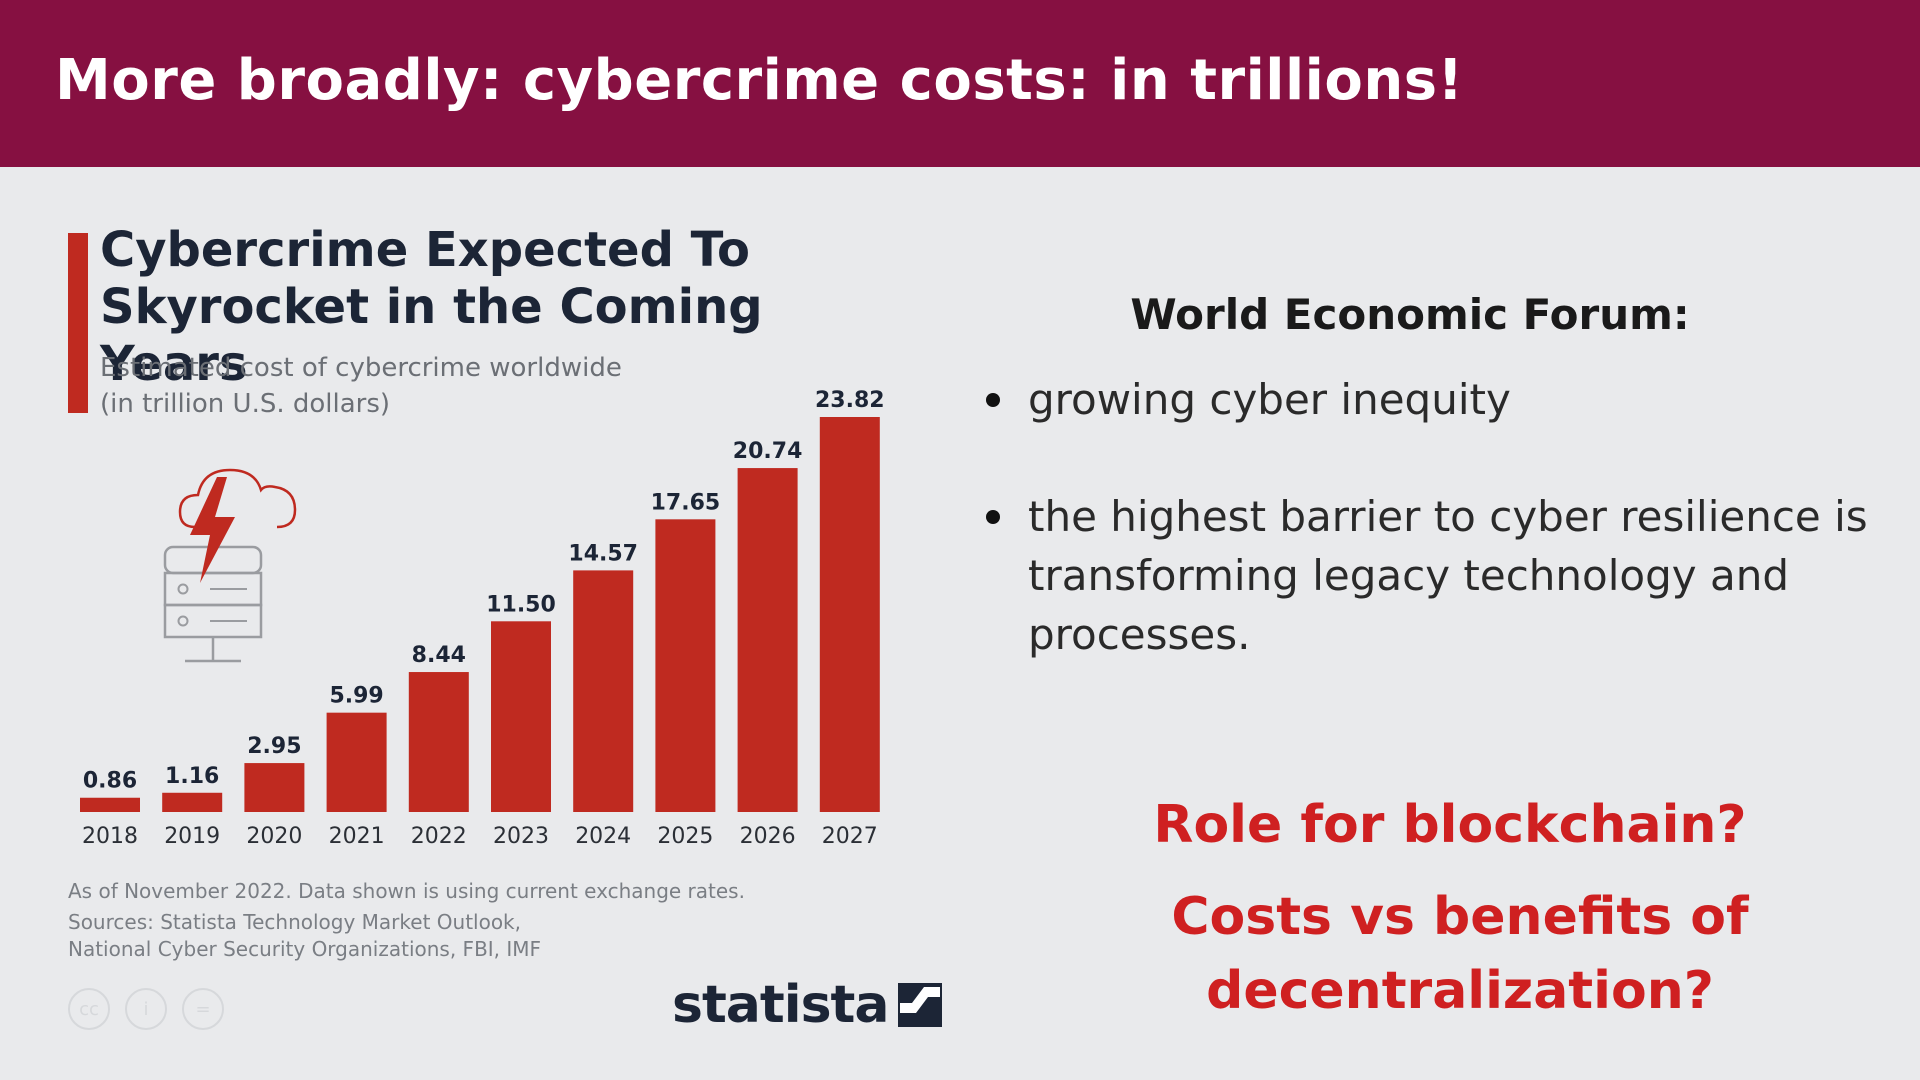 This screenshot has height=1080, width=1920. Describe the element at coordinates (110, 781) in the screenshot. I see `data-label: 0.86` at that location.